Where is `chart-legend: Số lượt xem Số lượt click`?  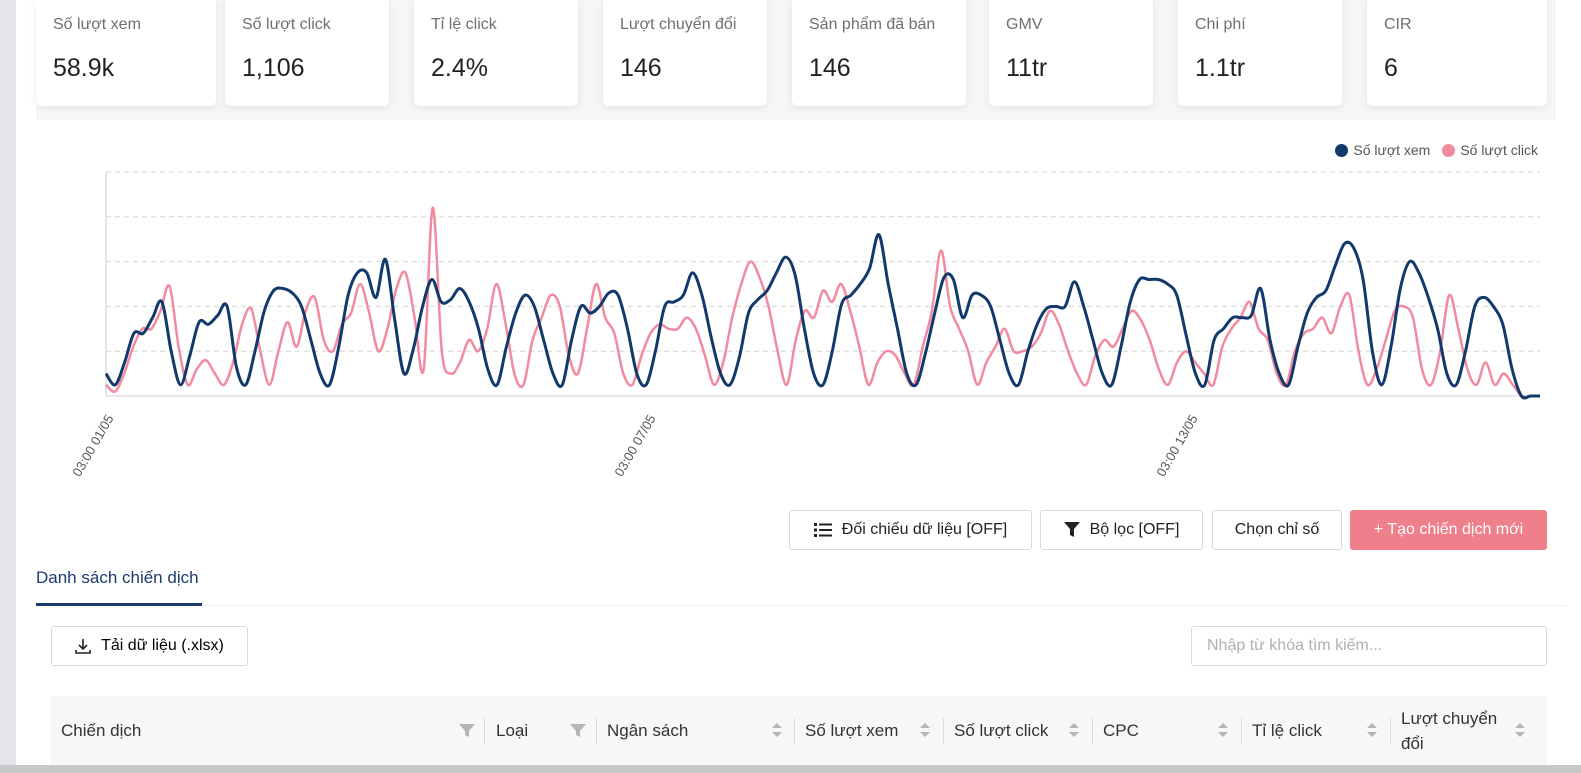 chart-legend: Số lượt xem Số lượt click is located at coordinates (1436, 150).